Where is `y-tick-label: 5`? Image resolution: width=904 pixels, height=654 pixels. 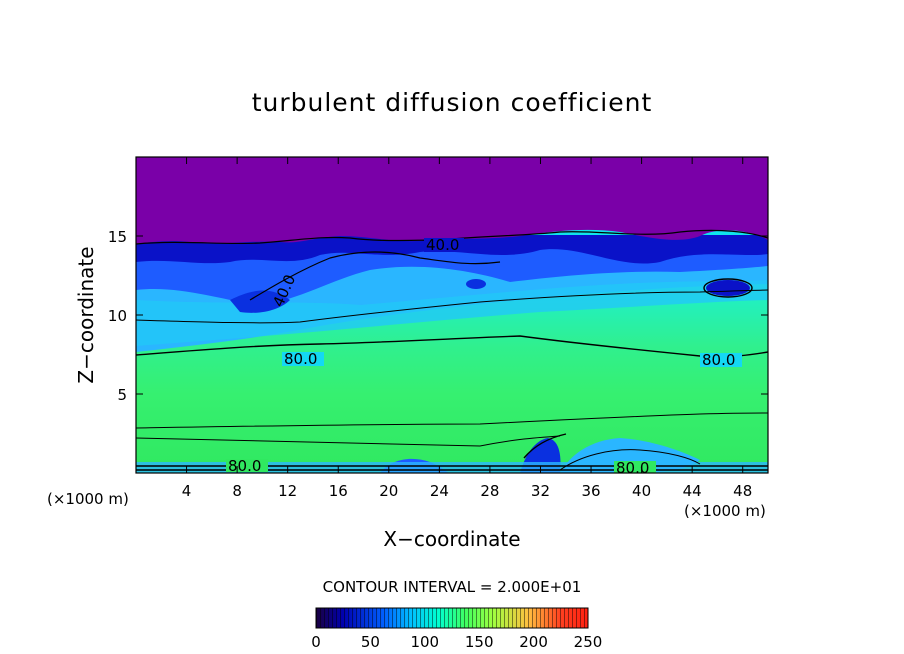 y-tick-label: 5 is located at coordinates (122, 395).